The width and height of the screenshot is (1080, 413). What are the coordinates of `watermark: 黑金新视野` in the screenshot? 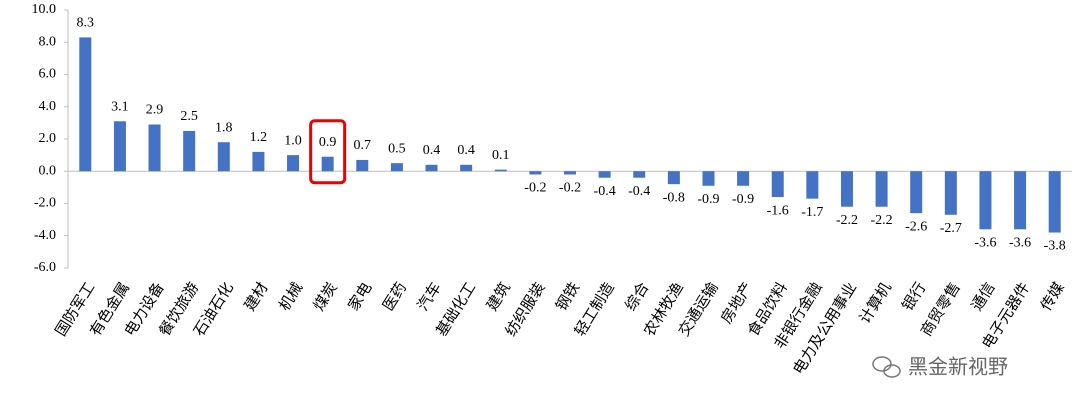 It's located at (958, 367).